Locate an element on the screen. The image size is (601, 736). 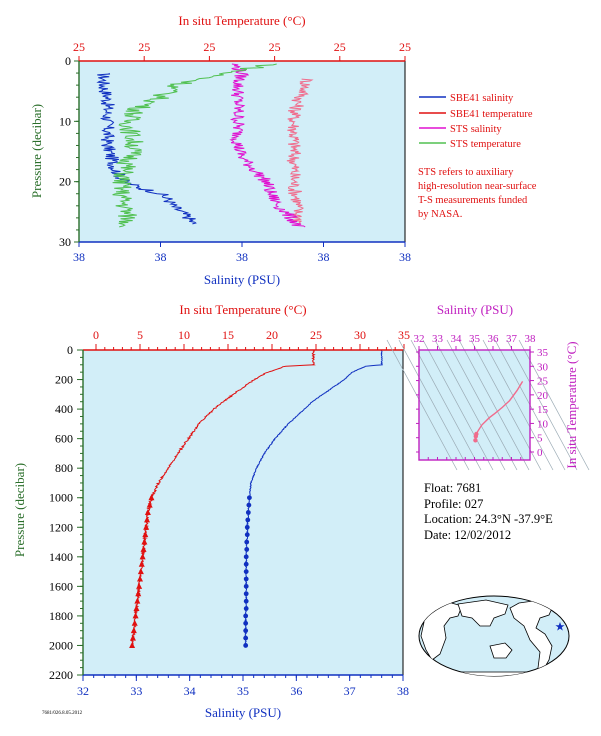
ts-right-tick-label: 30 is located at coordinates (543, 367).